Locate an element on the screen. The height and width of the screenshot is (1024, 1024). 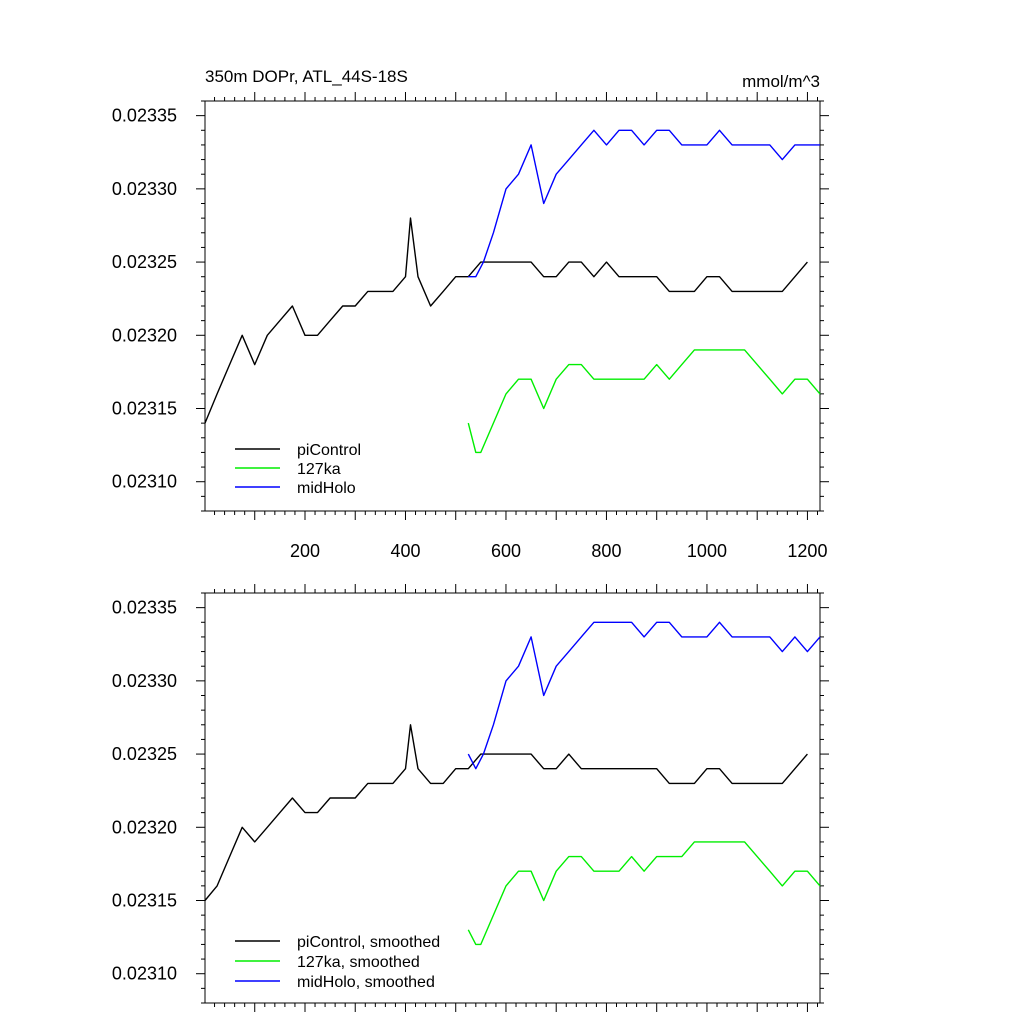
x-tick-label: 800 is located at coordinates (606, 551).